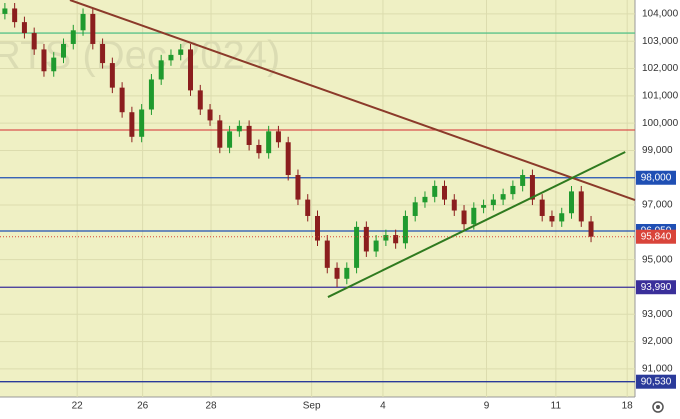 The width and height of the screenshot is (680, 419). I want to click on x-tick-label: 18, so click(628, 406).